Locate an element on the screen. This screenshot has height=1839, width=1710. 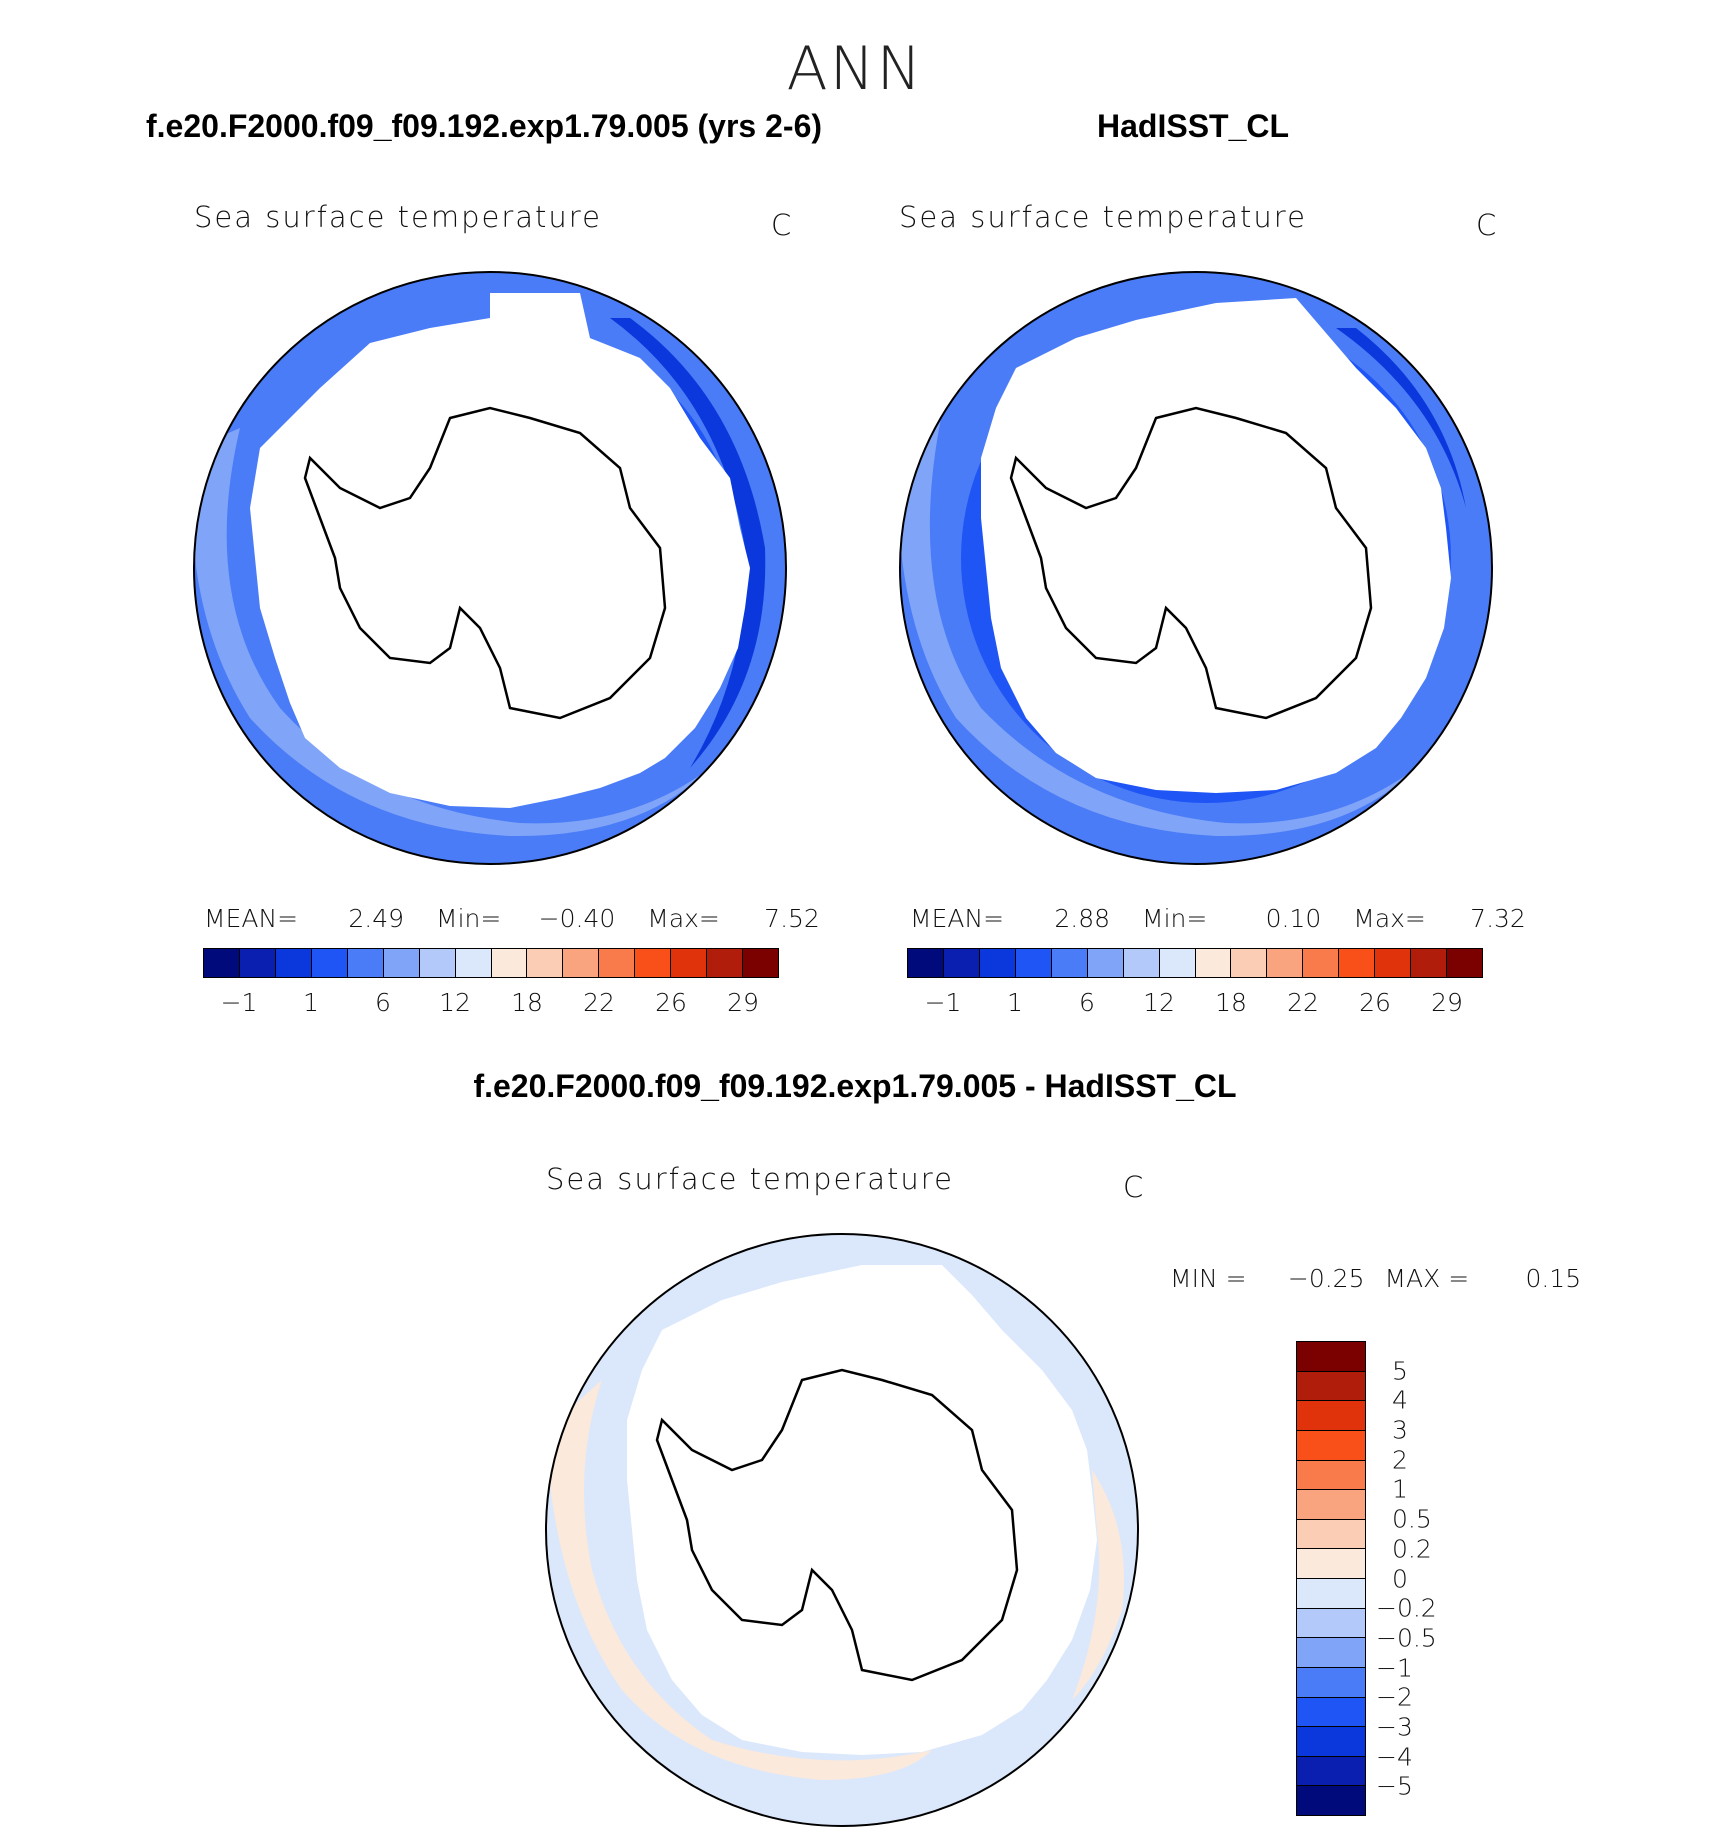
colorbar-tick-label: 6 is located at coordinates (1087, 1002).